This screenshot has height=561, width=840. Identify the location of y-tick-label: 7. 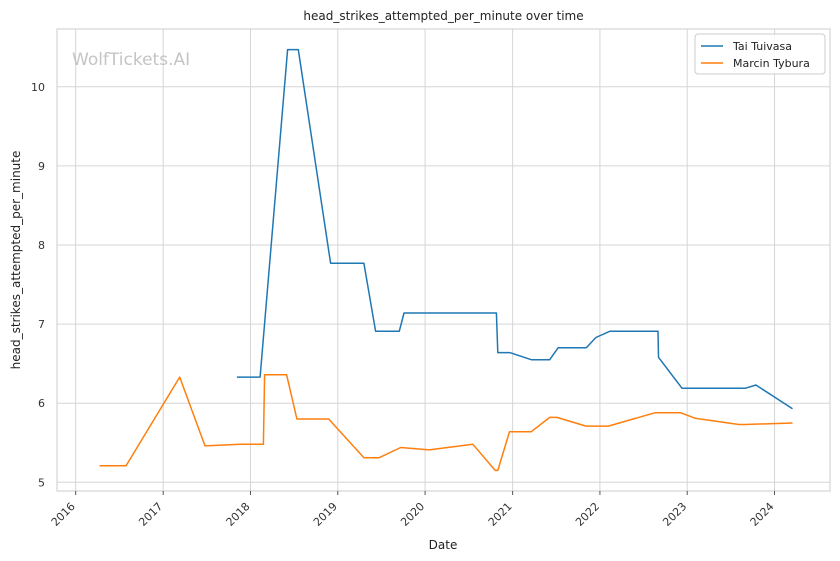
(41, 324).